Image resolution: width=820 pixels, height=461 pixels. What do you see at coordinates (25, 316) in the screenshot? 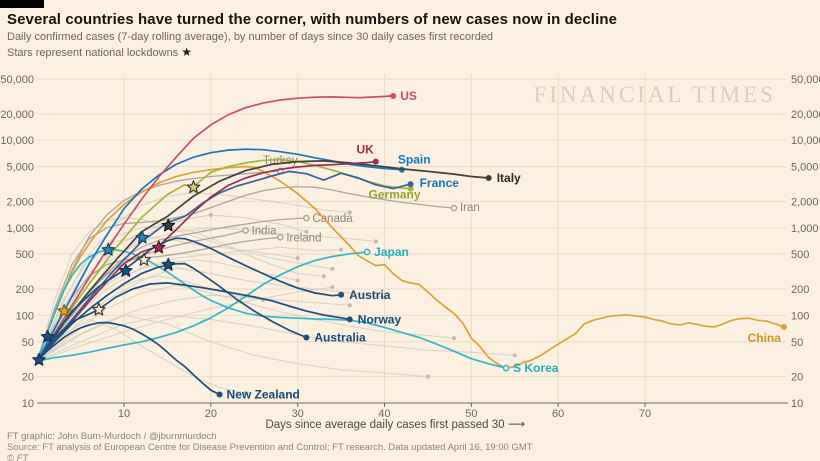
I see `y-tick-label-left: 100` at bounding box center [25, 316].